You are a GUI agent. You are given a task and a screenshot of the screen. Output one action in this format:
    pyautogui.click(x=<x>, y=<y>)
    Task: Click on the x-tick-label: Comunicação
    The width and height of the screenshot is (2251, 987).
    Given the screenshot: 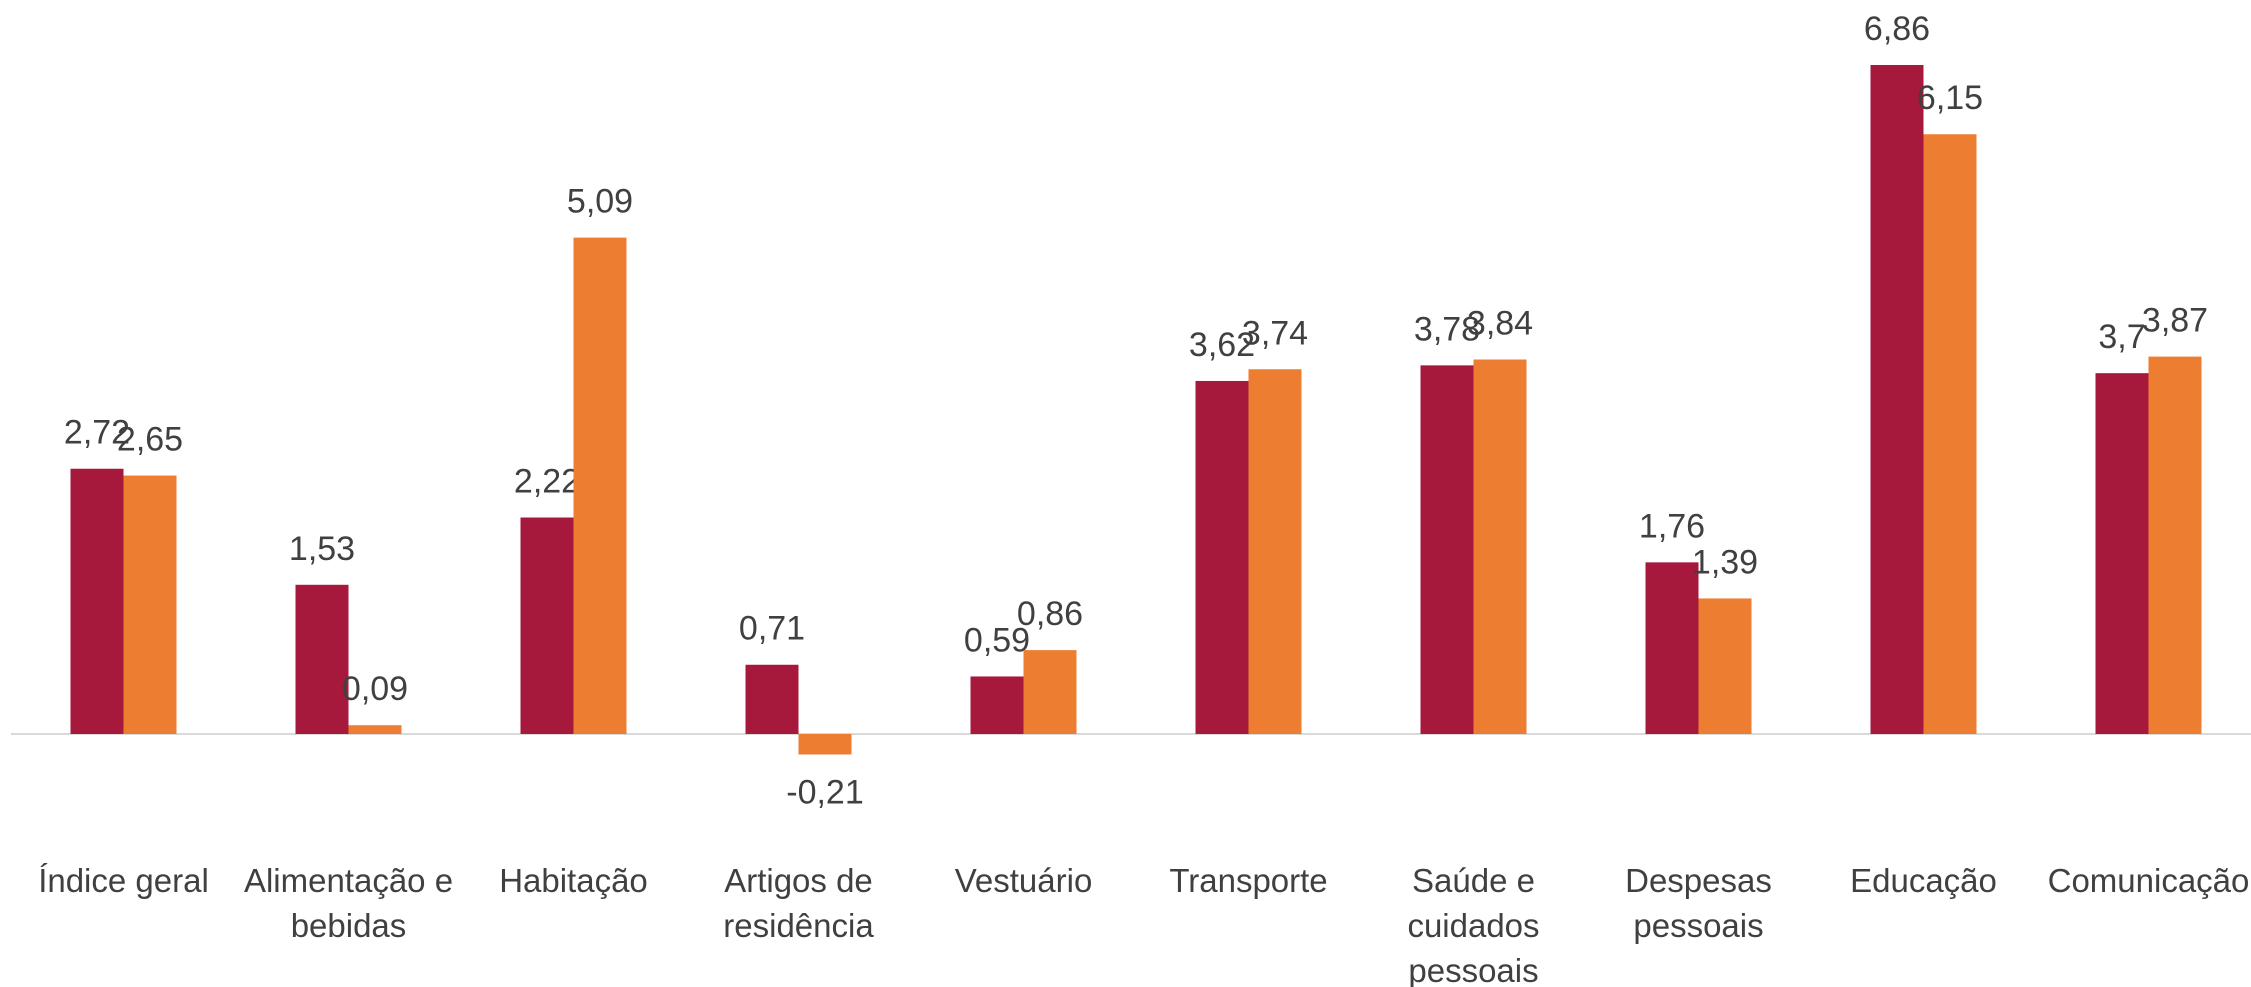 What is the action you would take?
    pyautogui.click(x=2148, y=880)
    